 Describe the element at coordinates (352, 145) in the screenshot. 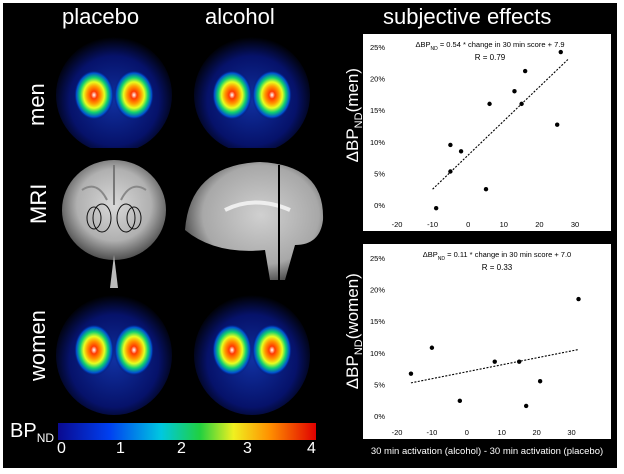

I see `ylabel-men-pre: ΔBP` at that location.